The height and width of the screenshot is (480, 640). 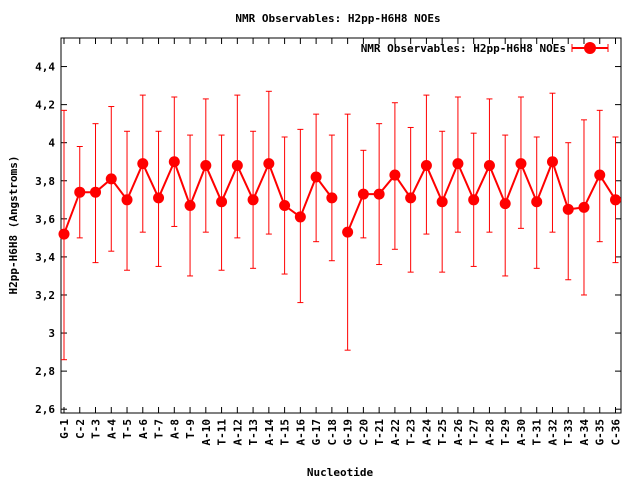 I want to click on x-tick-label: T-7, so click(x=159, y=429).